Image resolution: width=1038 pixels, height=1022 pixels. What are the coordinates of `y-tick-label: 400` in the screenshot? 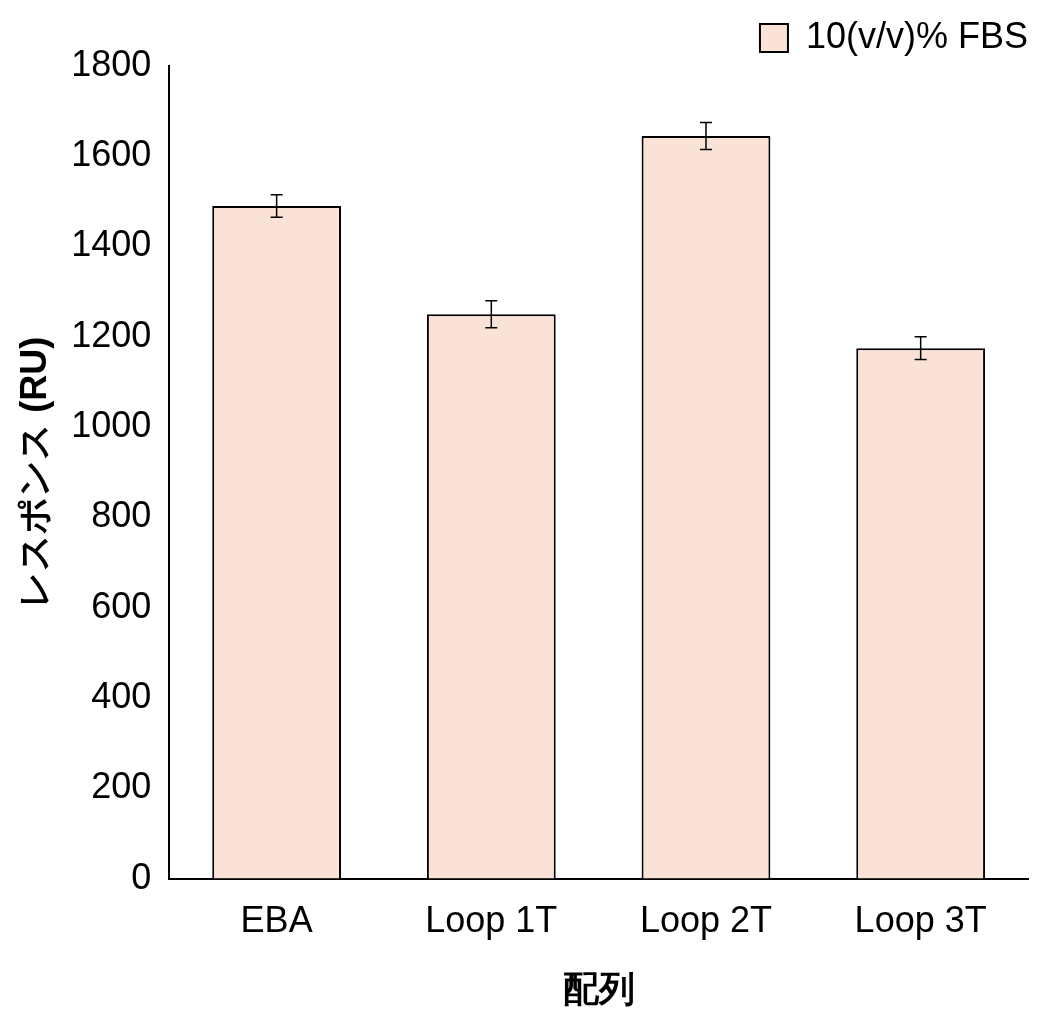 It's located at (121, 695).